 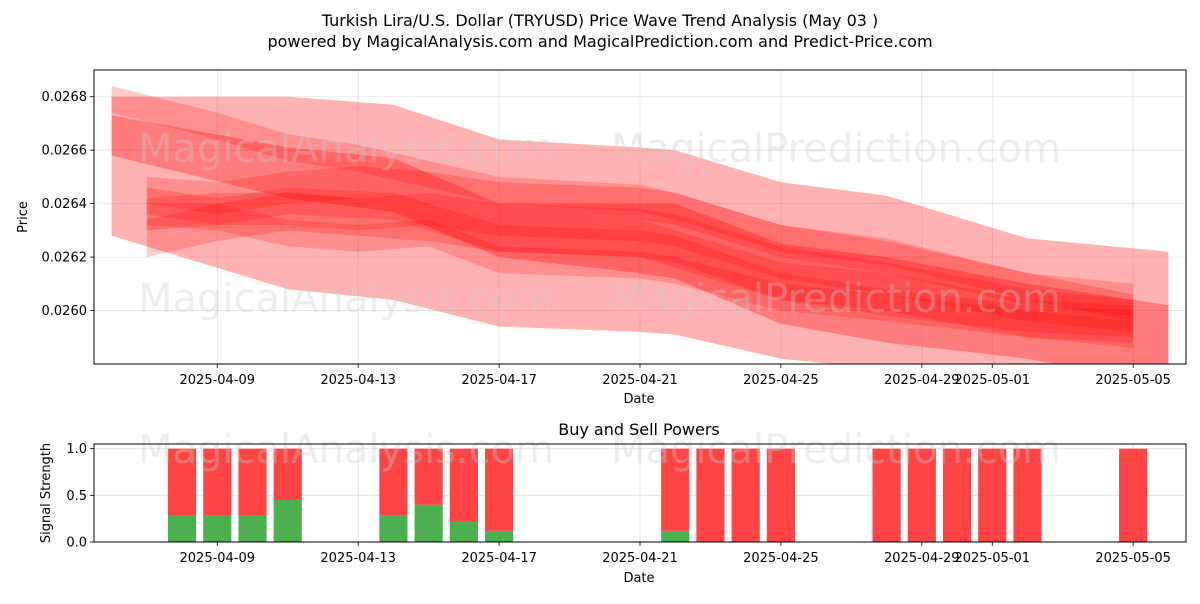 What do you see at coordinates (638, 399) in the screenshot?
I see `price-x-axis-label: Date` at bounding box center [638, 399].